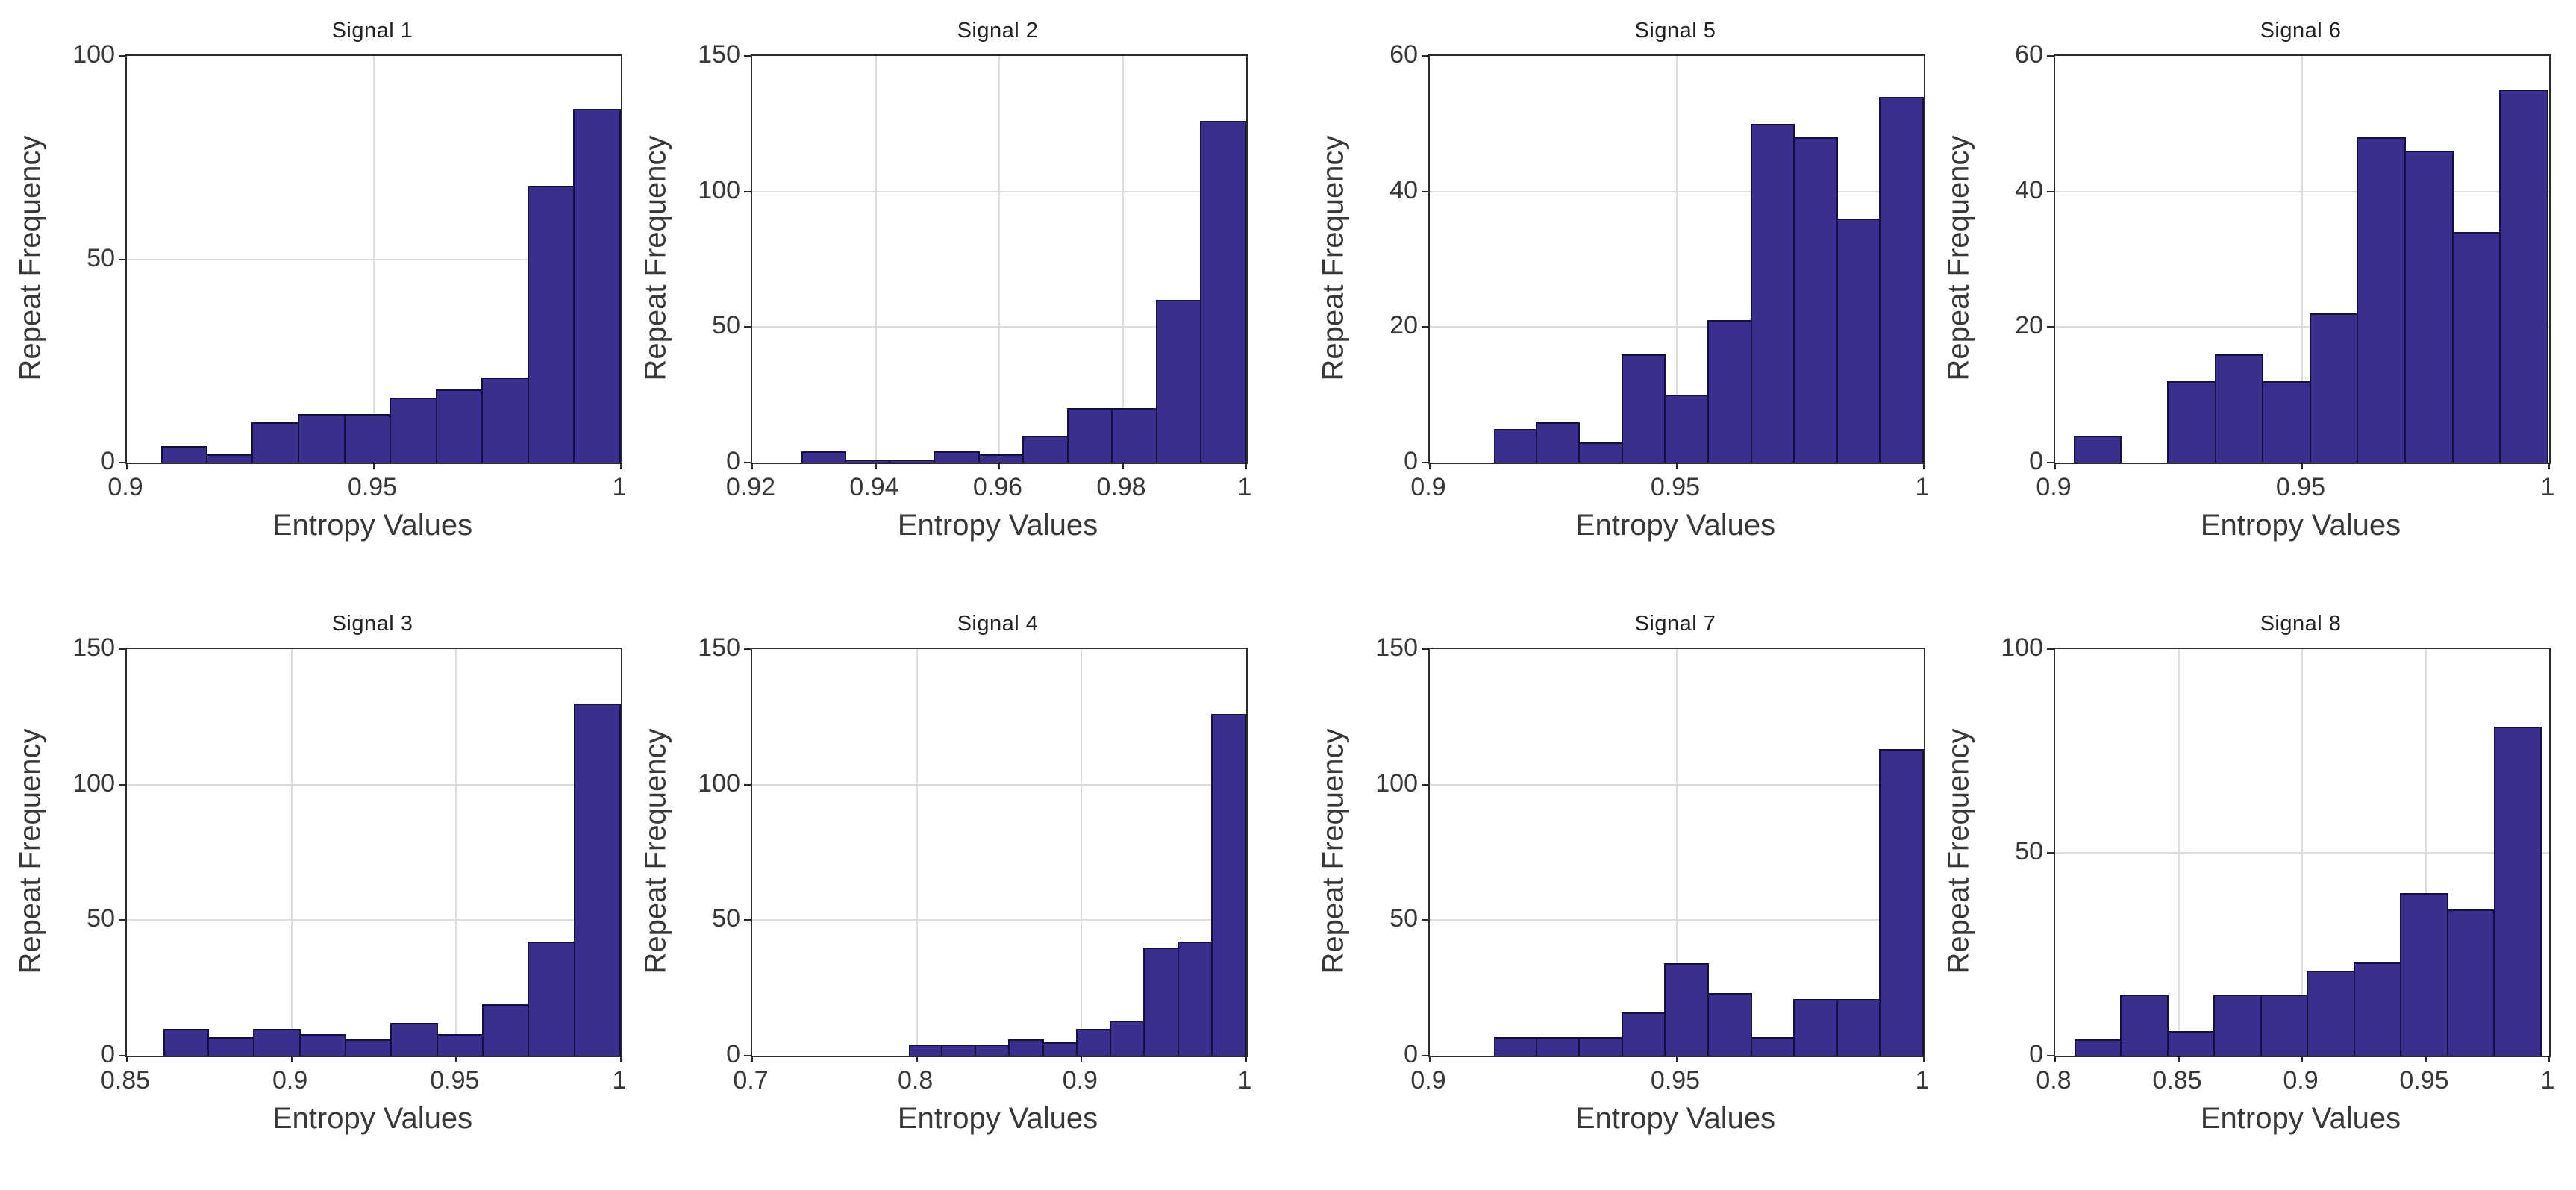 The image size is (2576, 1190). Describe the element at coordinates (2029, 54) in the screenshot. I see `y-tick-label: 60` at that location.